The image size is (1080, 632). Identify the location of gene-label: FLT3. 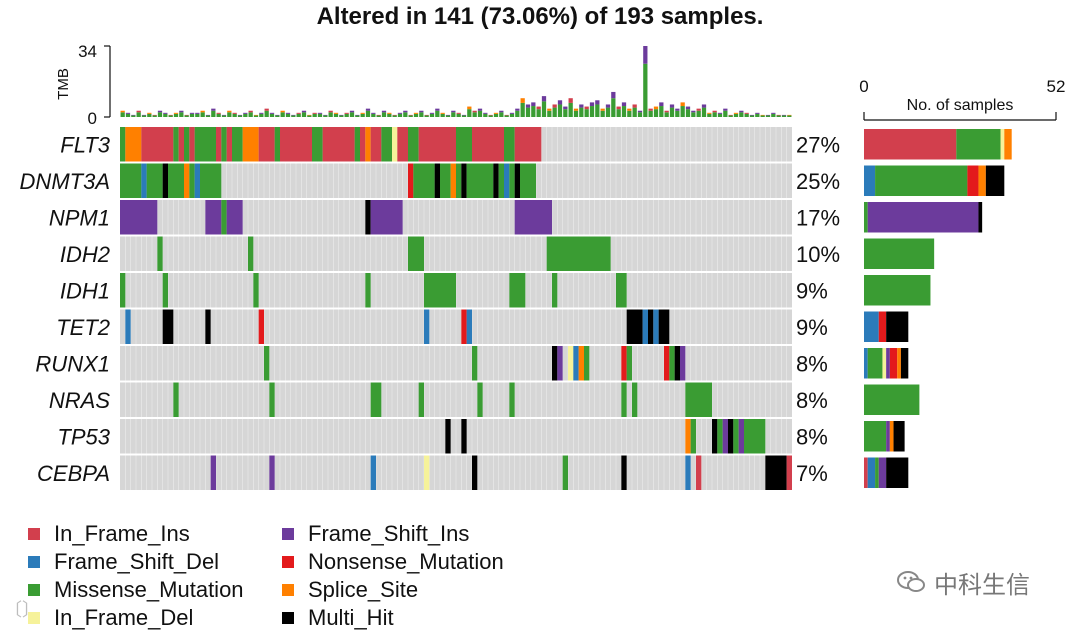
(85, 144).